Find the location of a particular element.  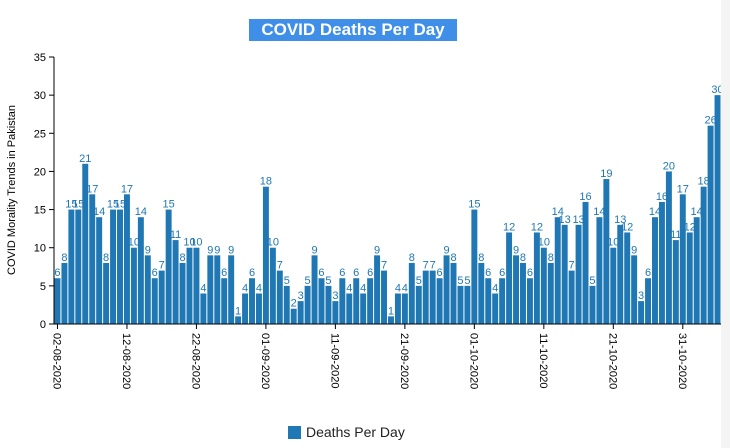

x-tick-label: 31-10-2020 is located at coordinates (682, 361).